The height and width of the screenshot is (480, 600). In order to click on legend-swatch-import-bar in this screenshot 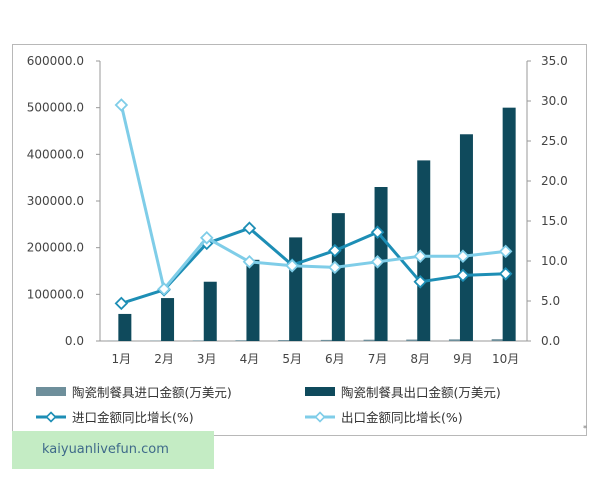, I will do `click(51, 391)`.